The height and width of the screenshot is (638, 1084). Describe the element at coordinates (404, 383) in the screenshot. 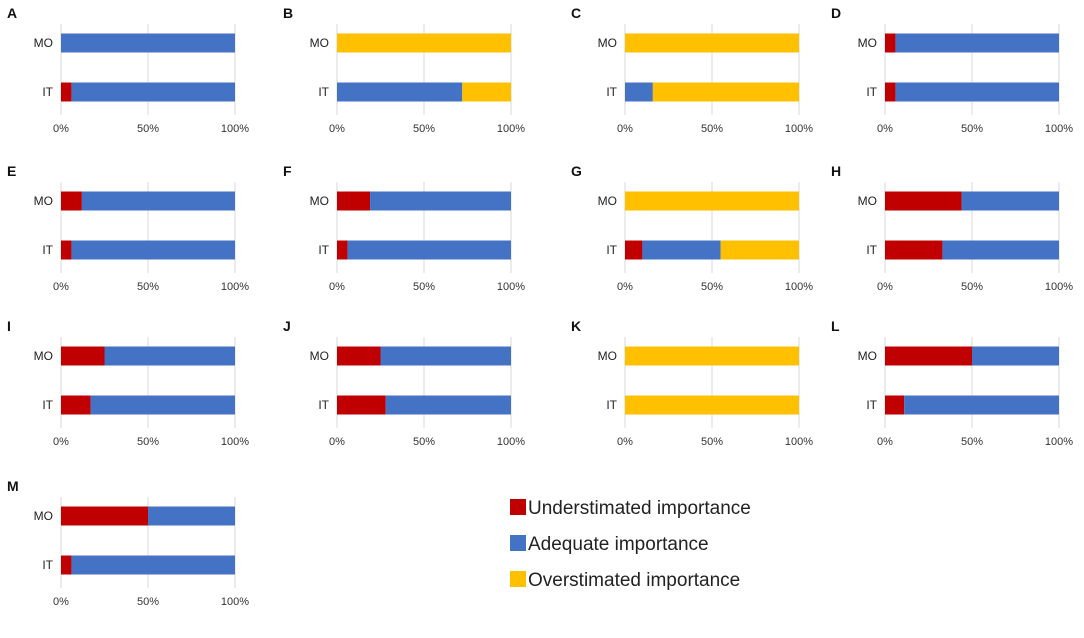

I see `panel-j: J 0% 50% 100% MO IT` at that location.